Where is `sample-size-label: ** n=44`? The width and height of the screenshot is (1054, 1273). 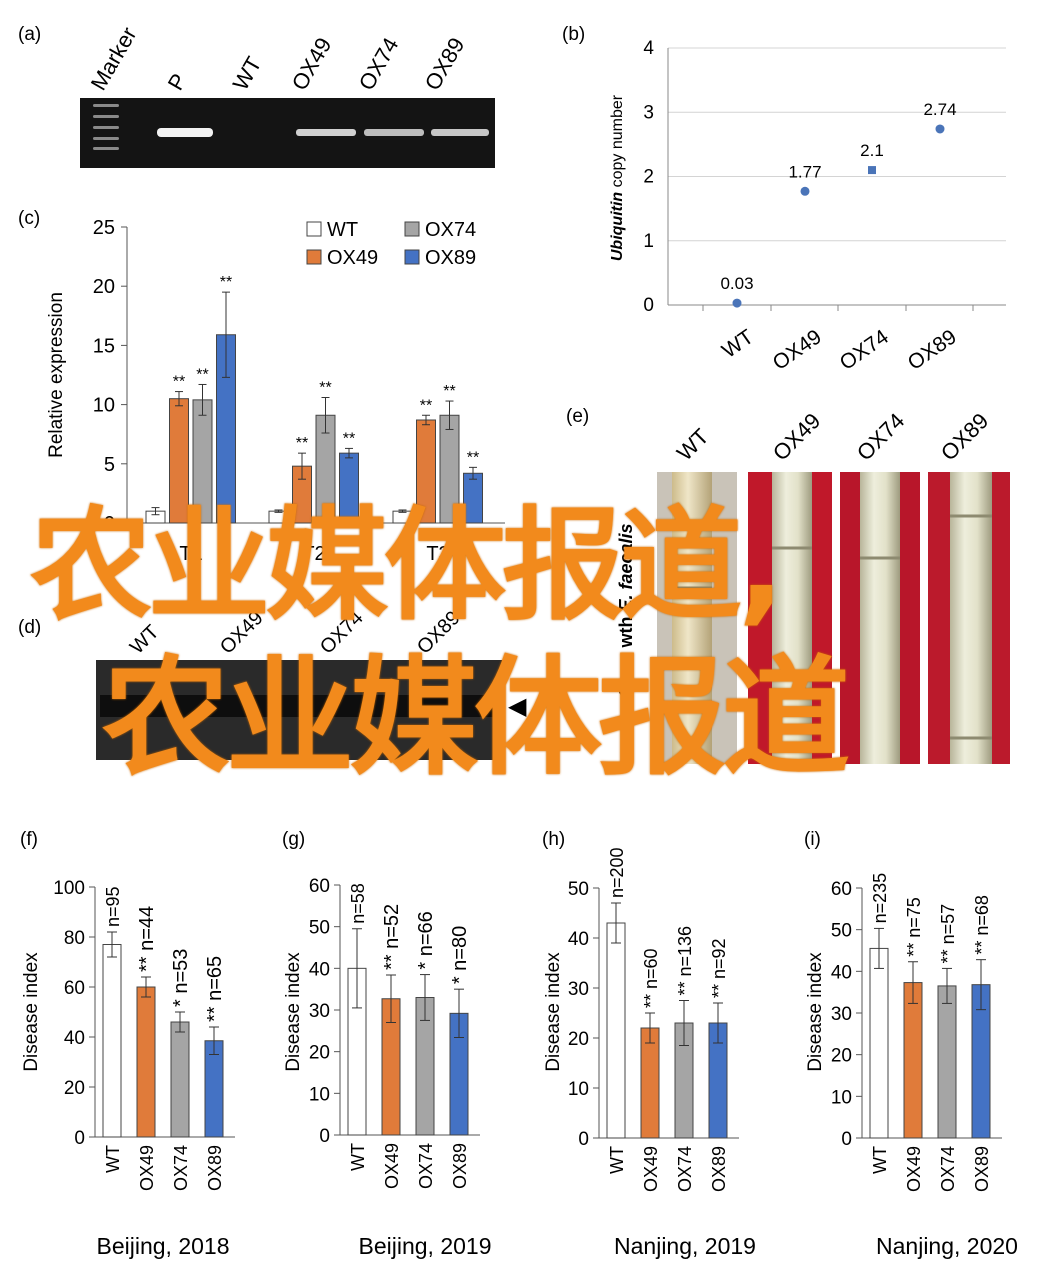 sample-size-label: ** n=44 is located at coordinates (147, 939).